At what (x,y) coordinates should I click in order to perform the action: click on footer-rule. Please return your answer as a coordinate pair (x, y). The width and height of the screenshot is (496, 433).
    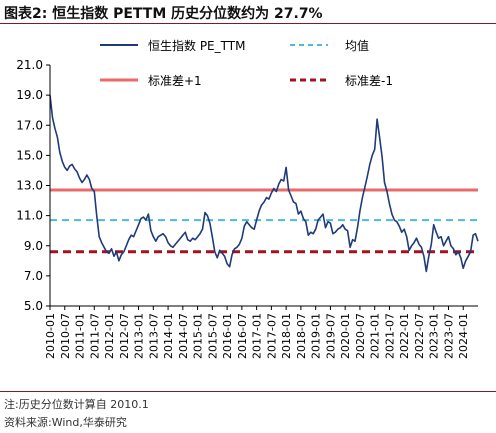
    Looking at the image, I should click on (248, 391).